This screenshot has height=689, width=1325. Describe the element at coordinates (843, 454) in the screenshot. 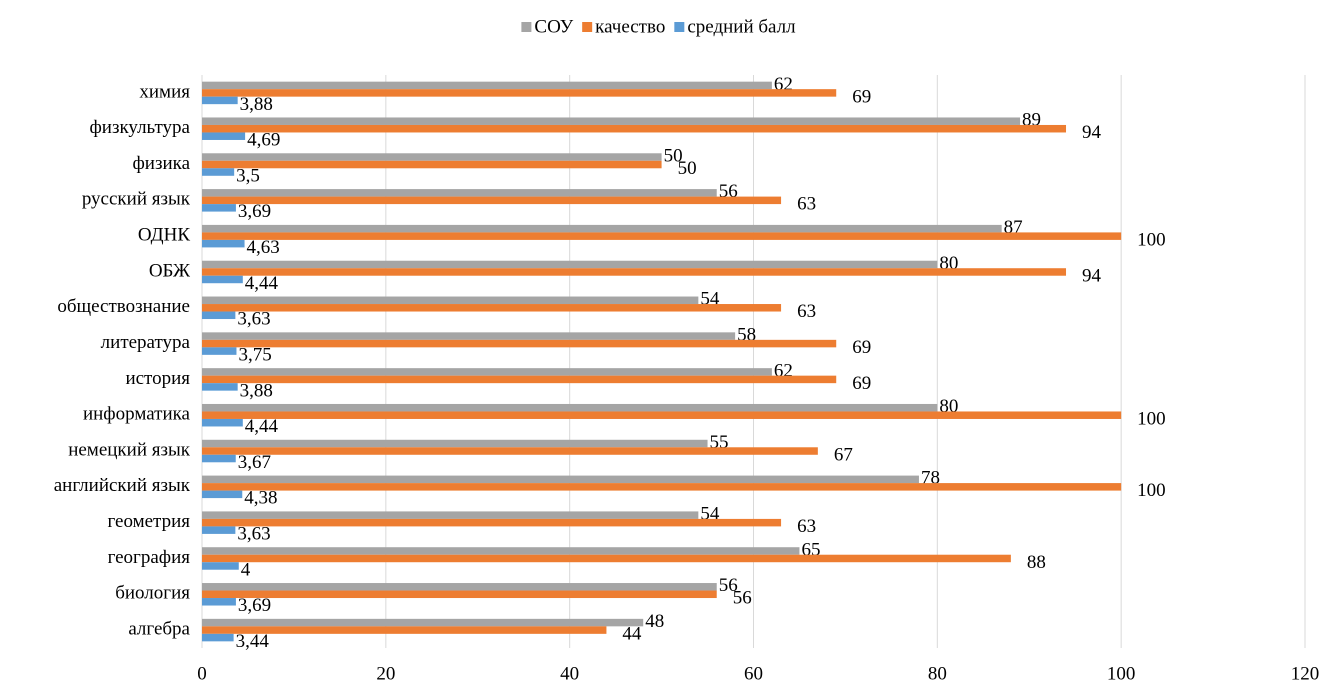

I see `data-label: 67` at that location.